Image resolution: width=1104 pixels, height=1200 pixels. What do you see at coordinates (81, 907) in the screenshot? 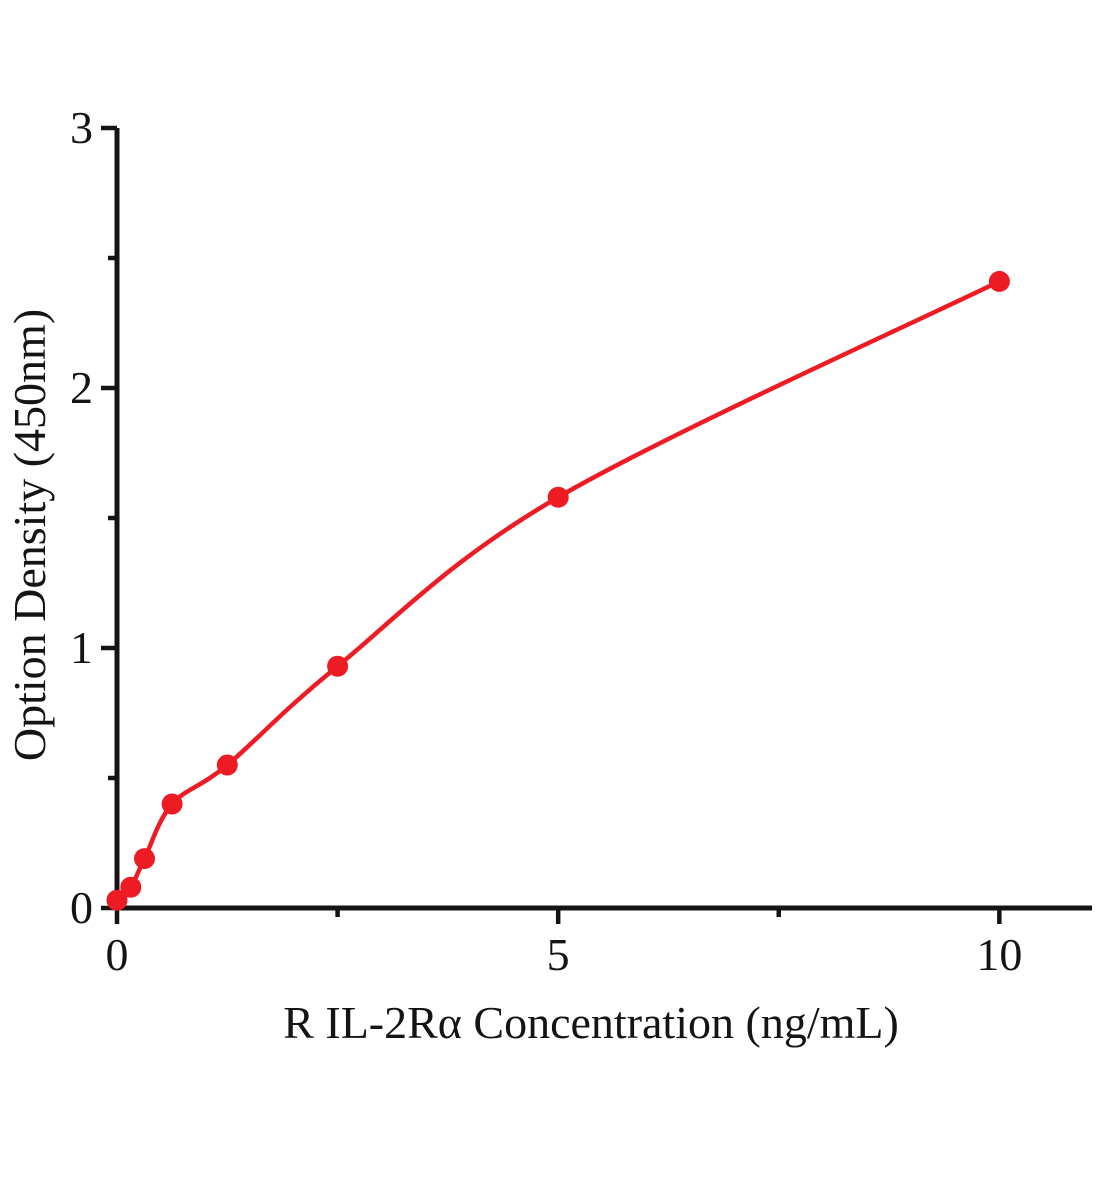
I see `y-tick-label: 0` at bounding box center [81, 907].